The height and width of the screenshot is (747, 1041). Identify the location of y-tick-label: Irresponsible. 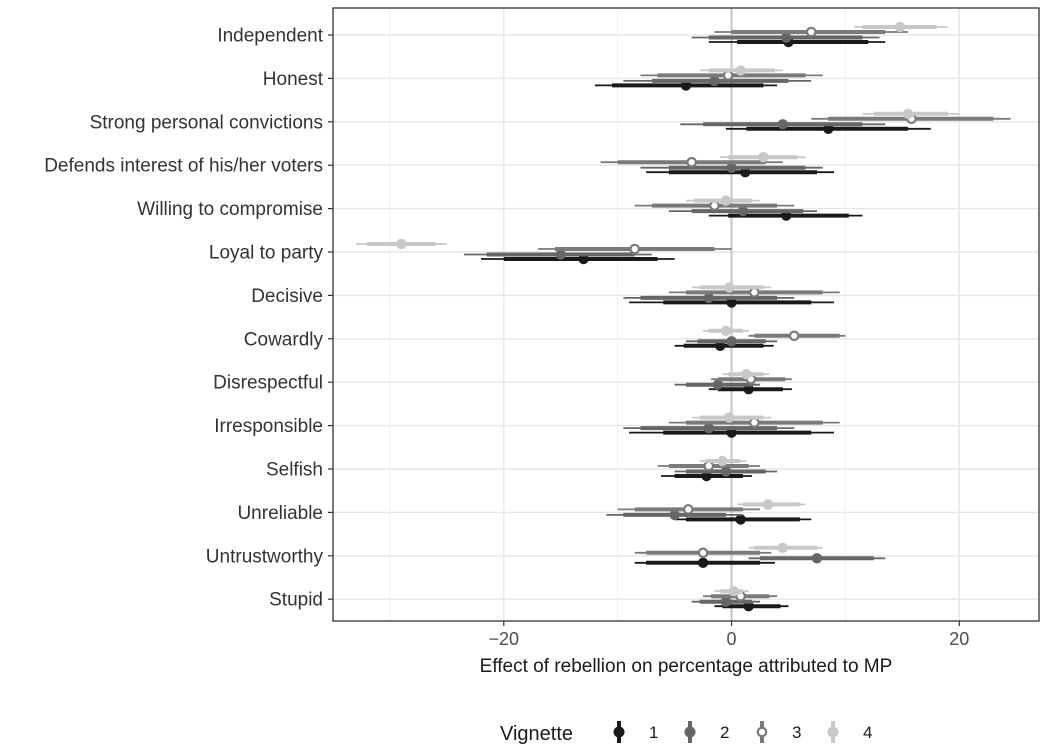
(268, 426).